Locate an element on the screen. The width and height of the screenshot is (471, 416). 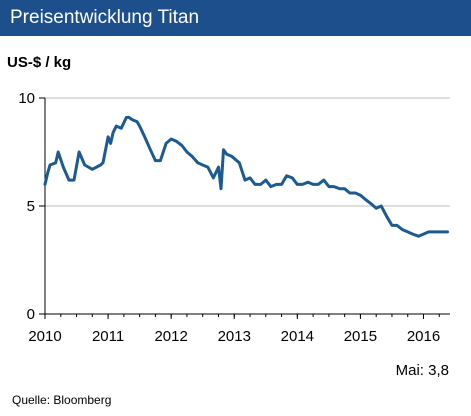
x-tick-label-2016: 2016 is located at coordinates (423, 336).